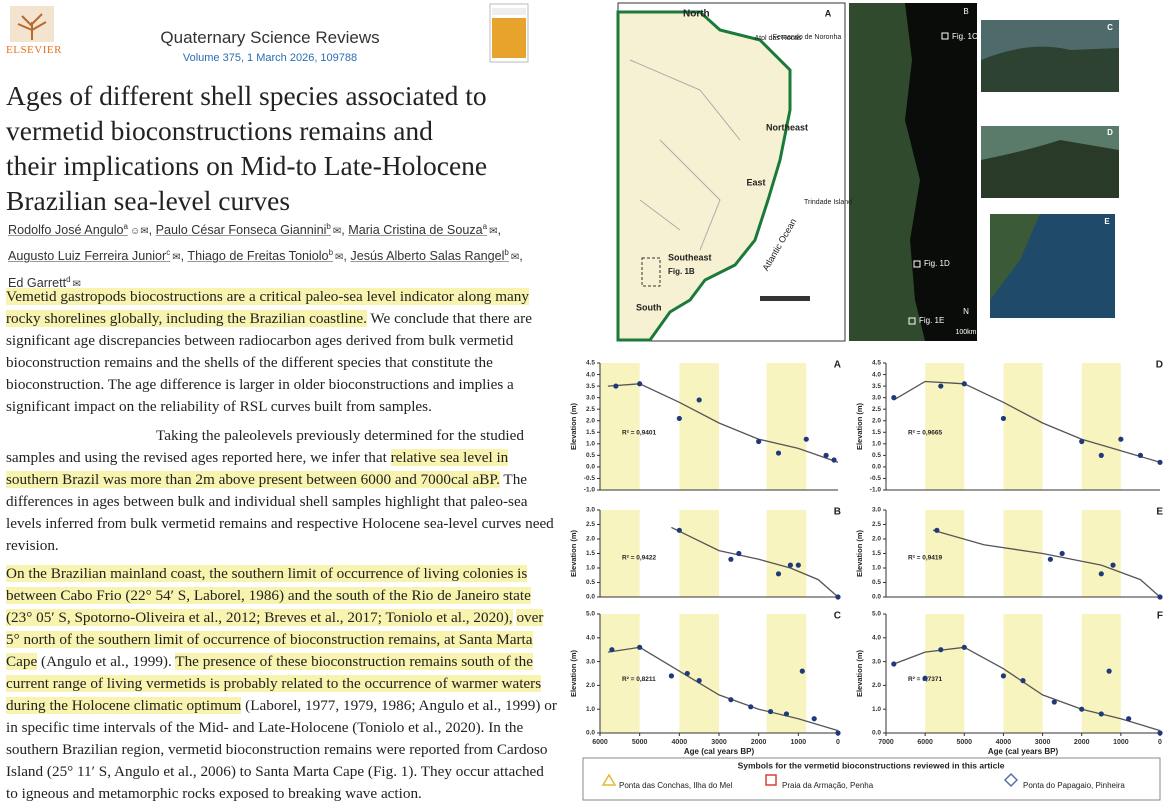 This screenshot has width=1165, height=805. Describe the element at coordinates (590, 478) in the screenshot. I see `y-tick-label: -0.5` at that location.